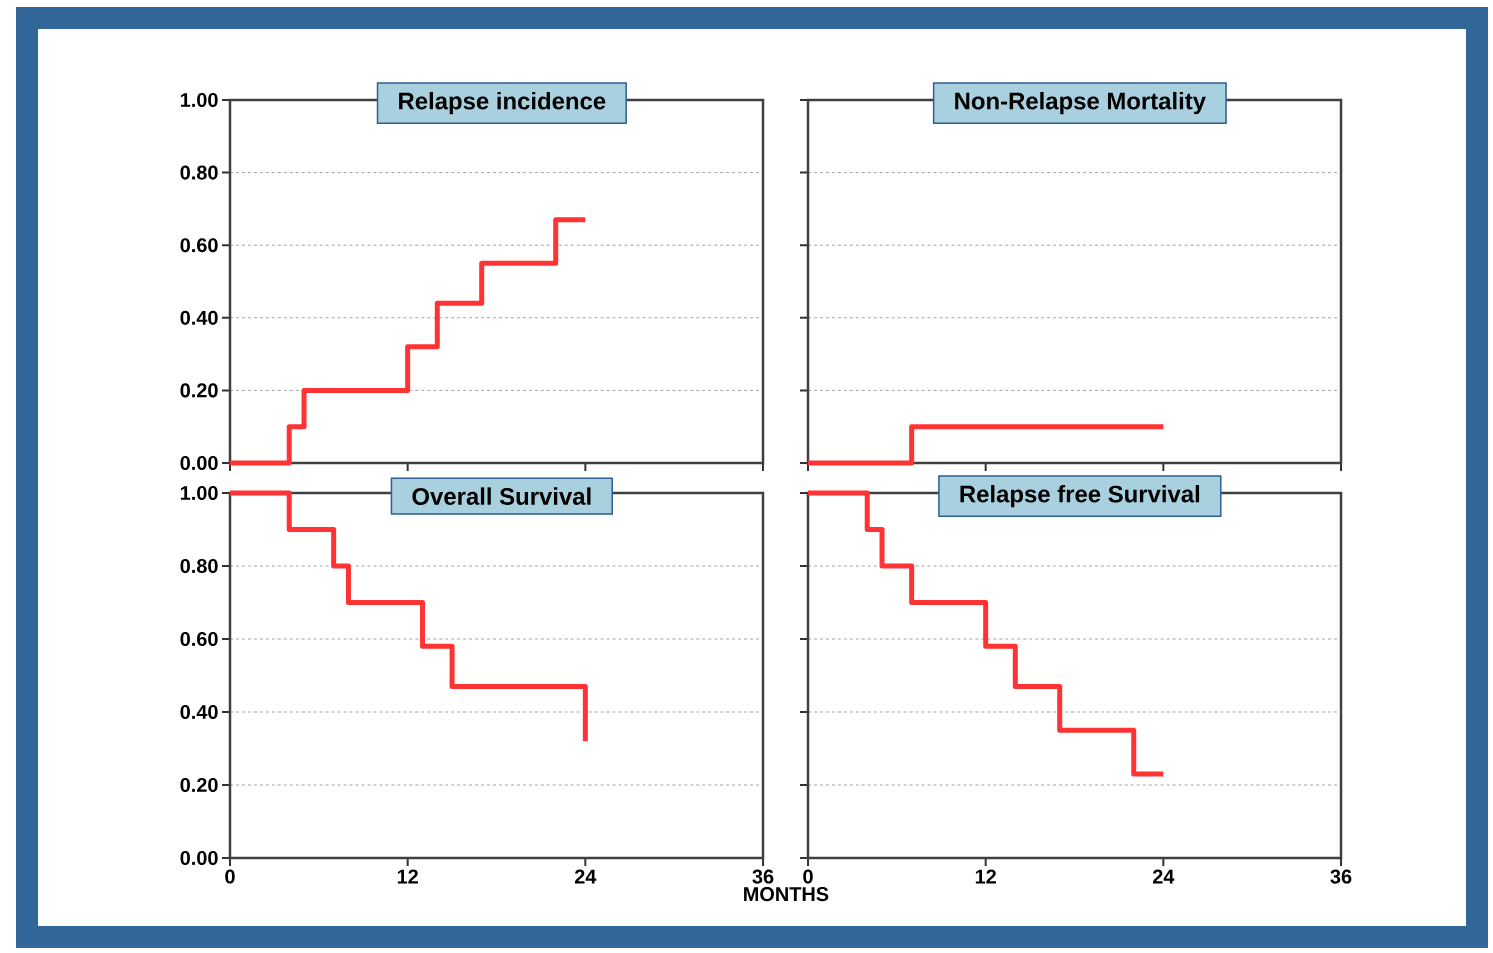 This screenshot has width=1493, height=953. Describe the element at coordinates (786, 894) in the screenshot. I see `x-axis-title: MONTHS` at that location.